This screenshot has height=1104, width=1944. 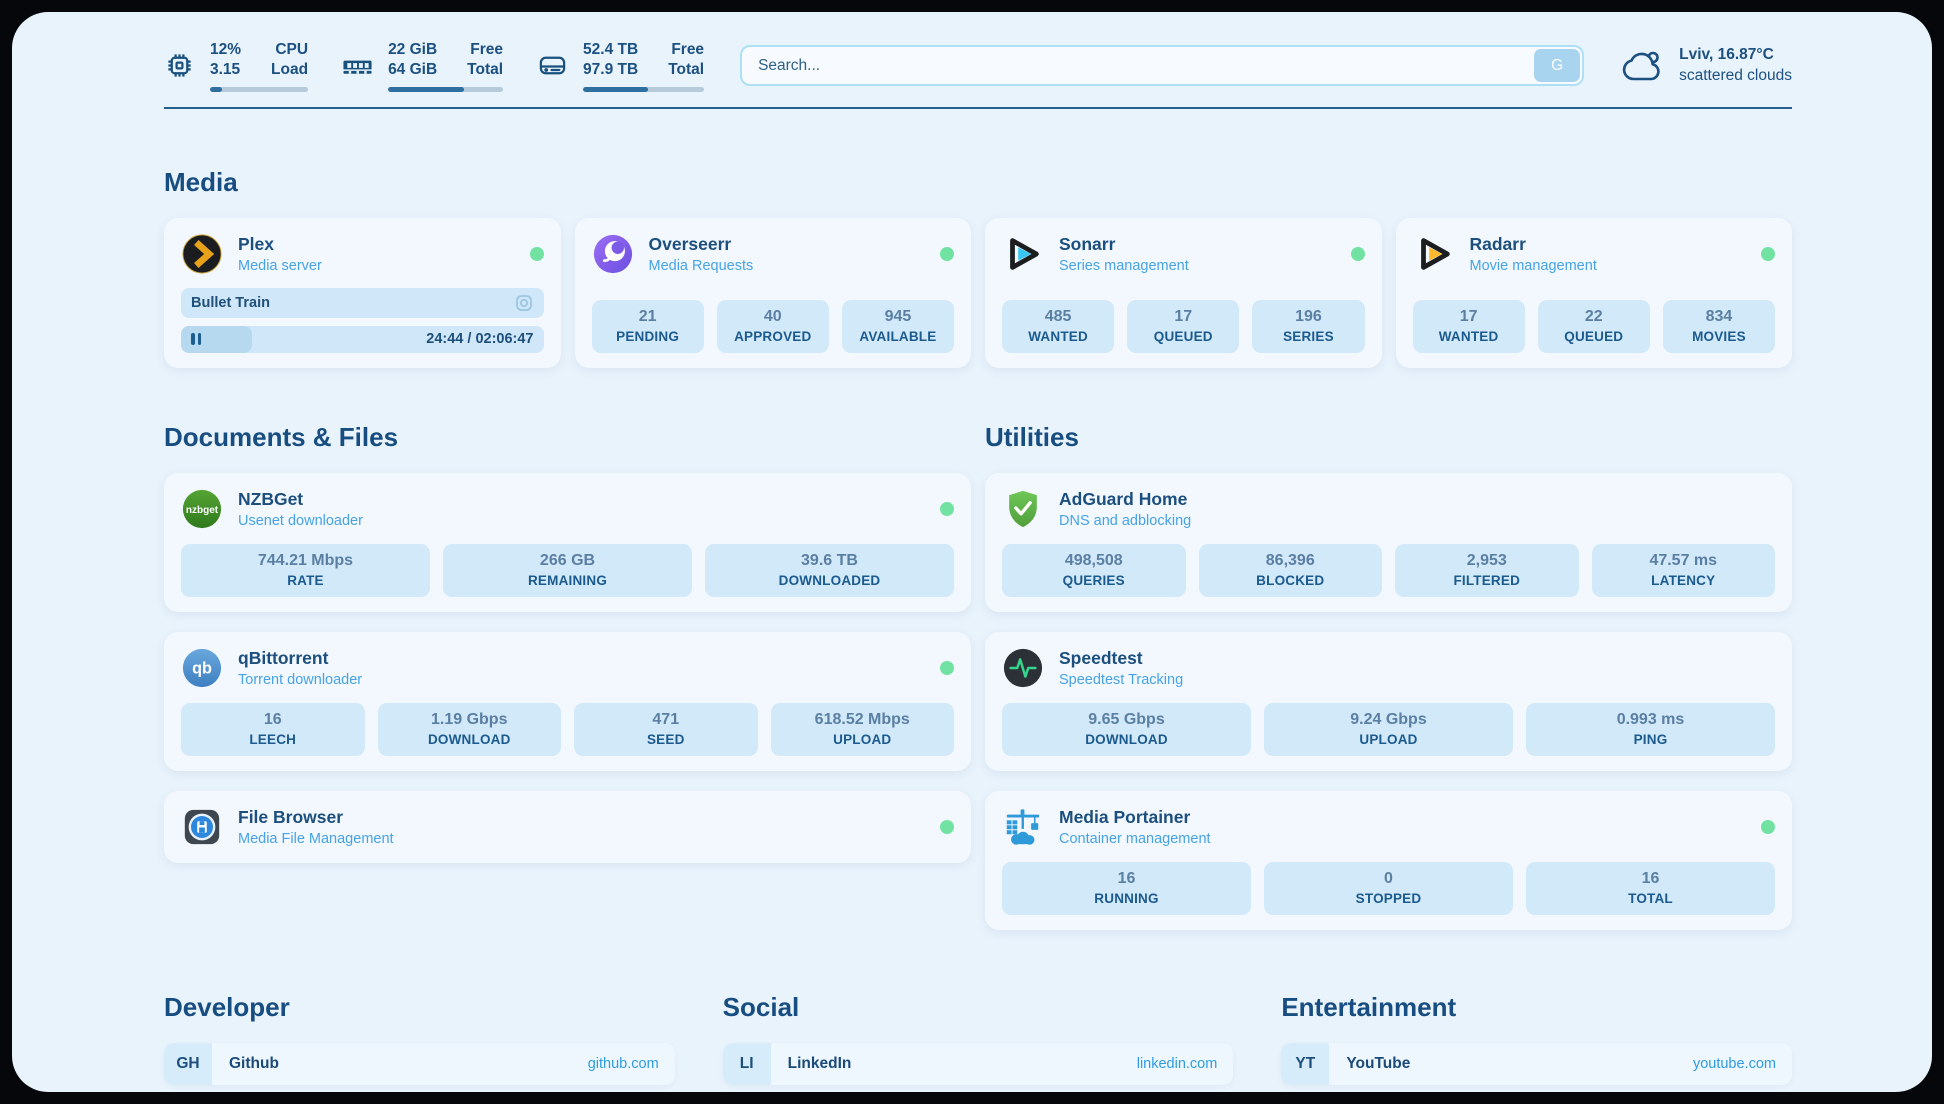 I want to click on qbittorrent-icon: qb, so click(x=202, y=667).